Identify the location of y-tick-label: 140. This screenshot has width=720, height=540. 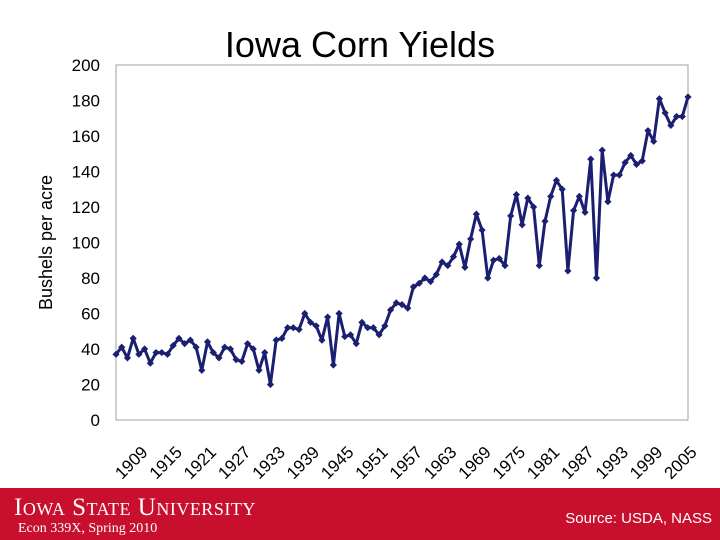
(86, 172).